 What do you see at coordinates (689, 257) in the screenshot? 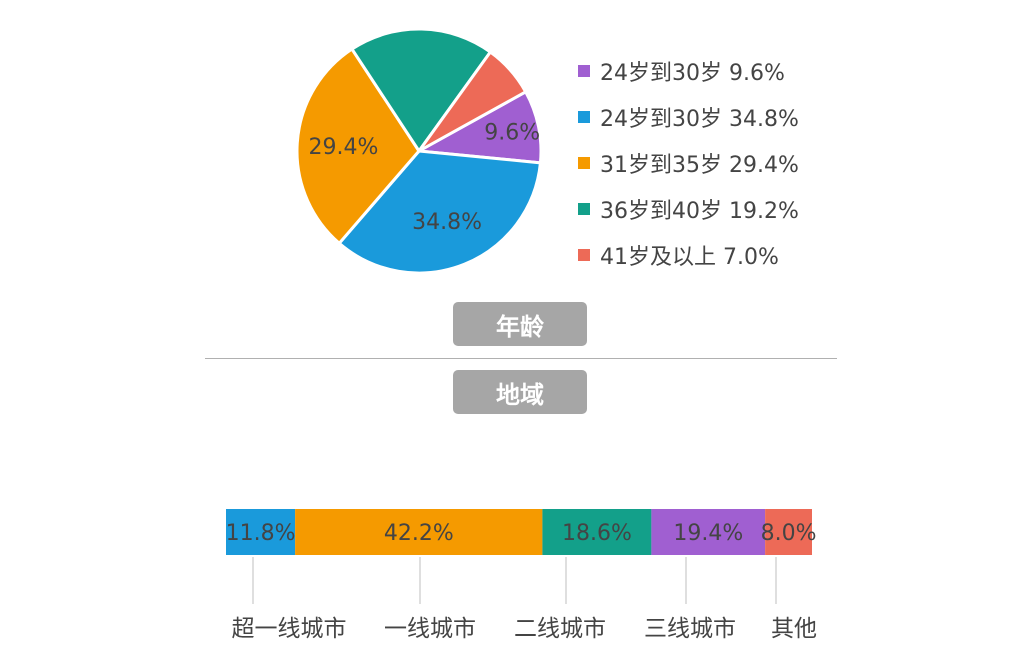
I see `legend-label: 41岁及以上 7.0%` at bounding box center [689, 257].